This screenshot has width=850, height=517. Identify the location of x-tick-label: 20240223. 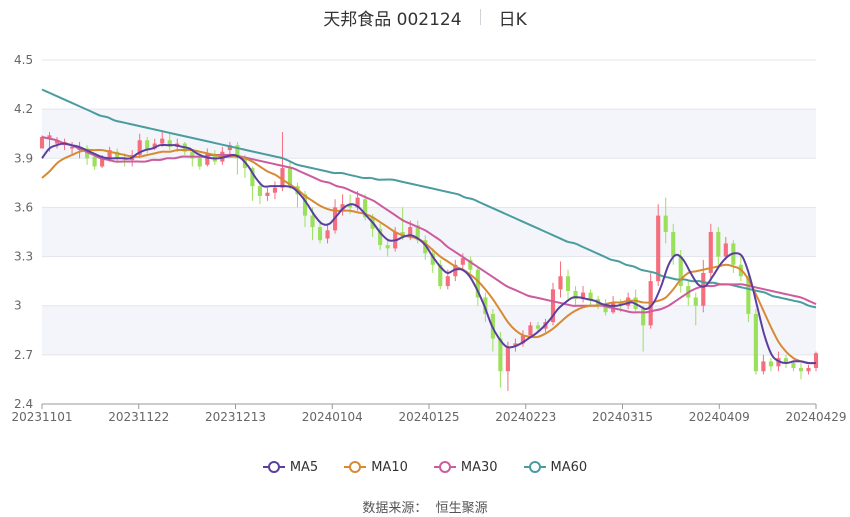
(525, 417).